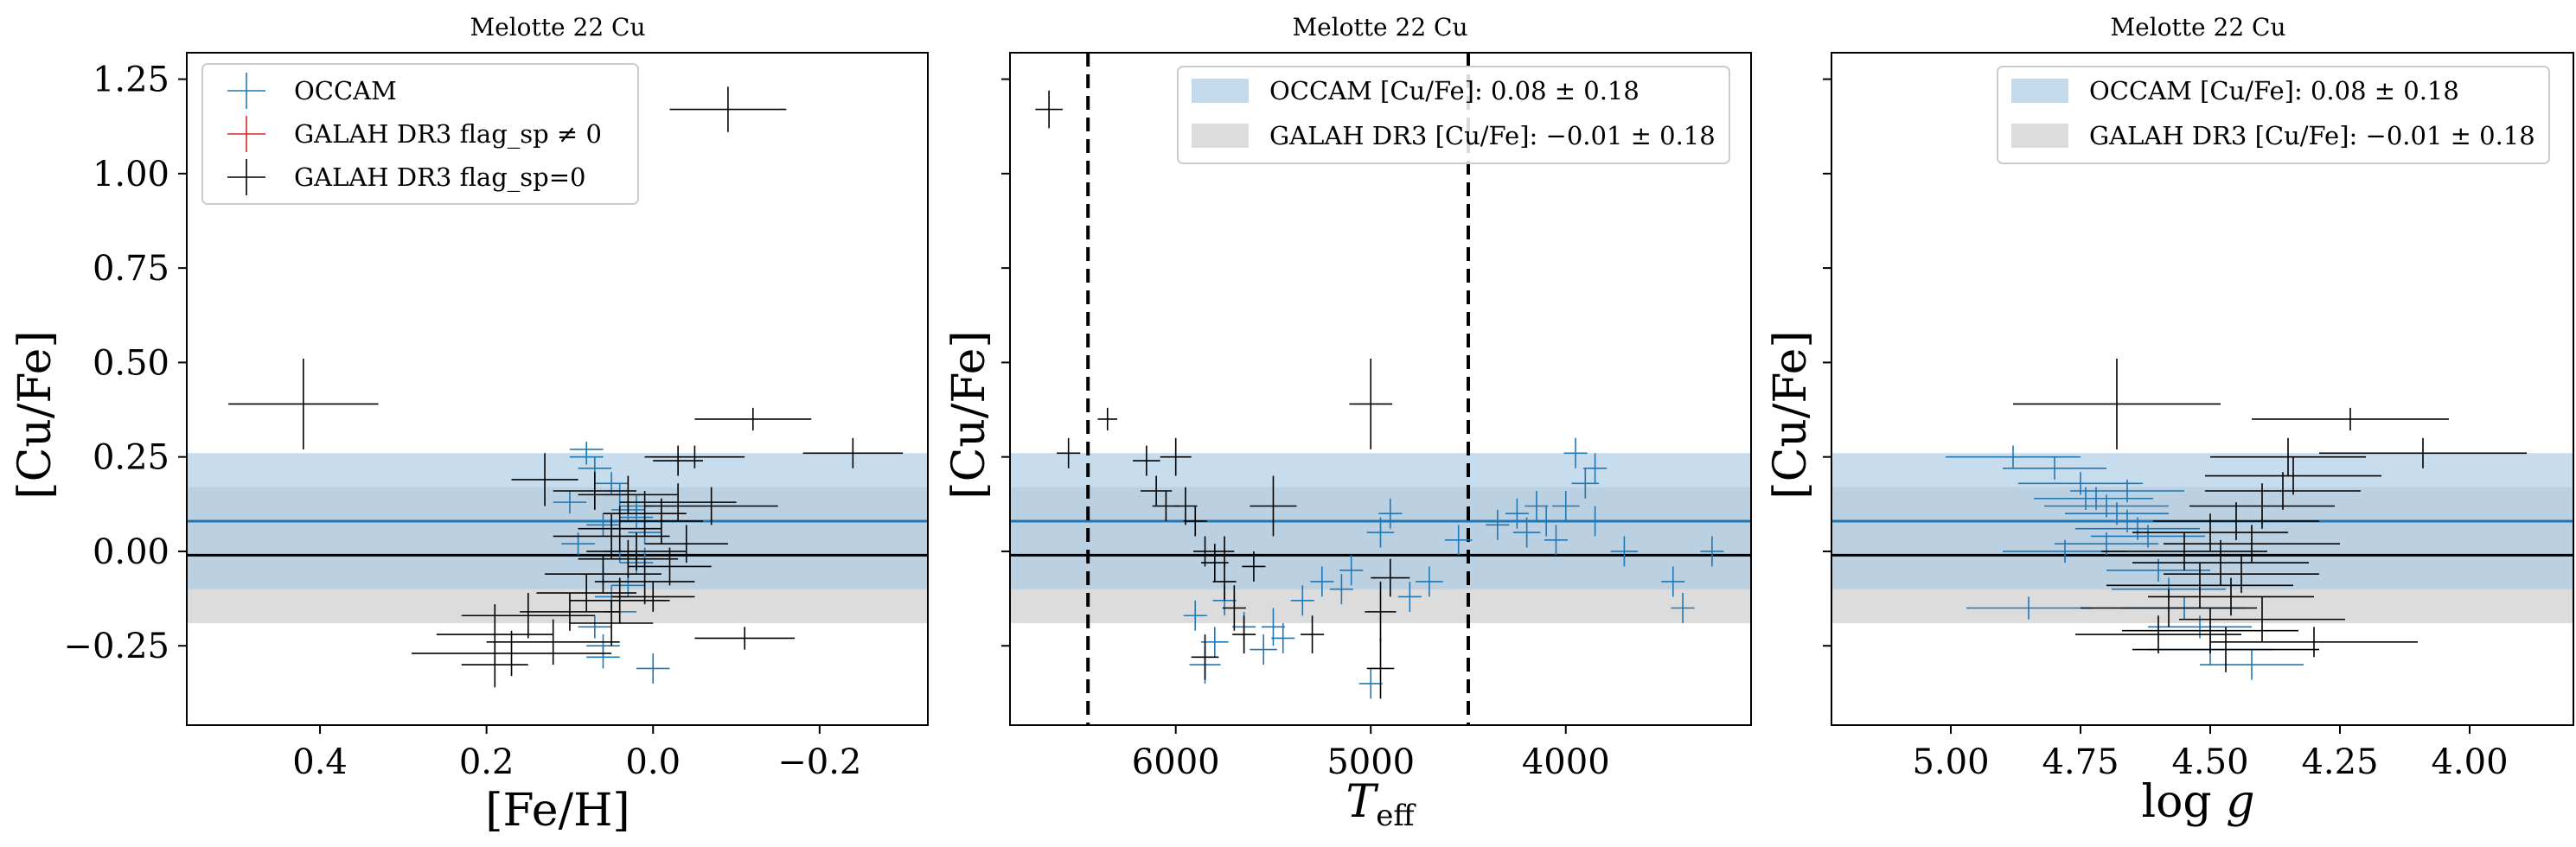 This screenshot has width=2576, height=847. I want to click on x-tick-label: 5000, so click(1371, 762).